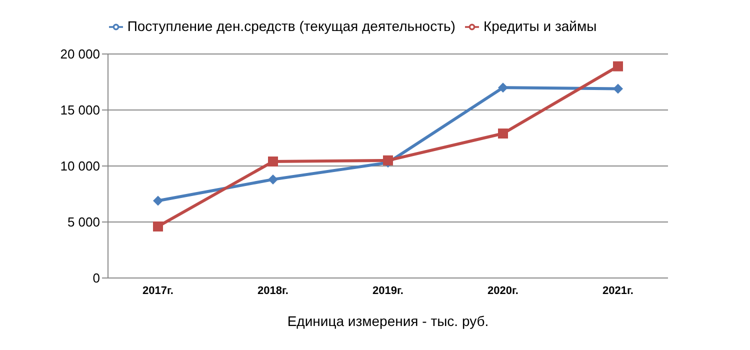 The height and width of the screenshot is (350, 750). I want to click on x-tick-label: 2021г., so click(618, 290).